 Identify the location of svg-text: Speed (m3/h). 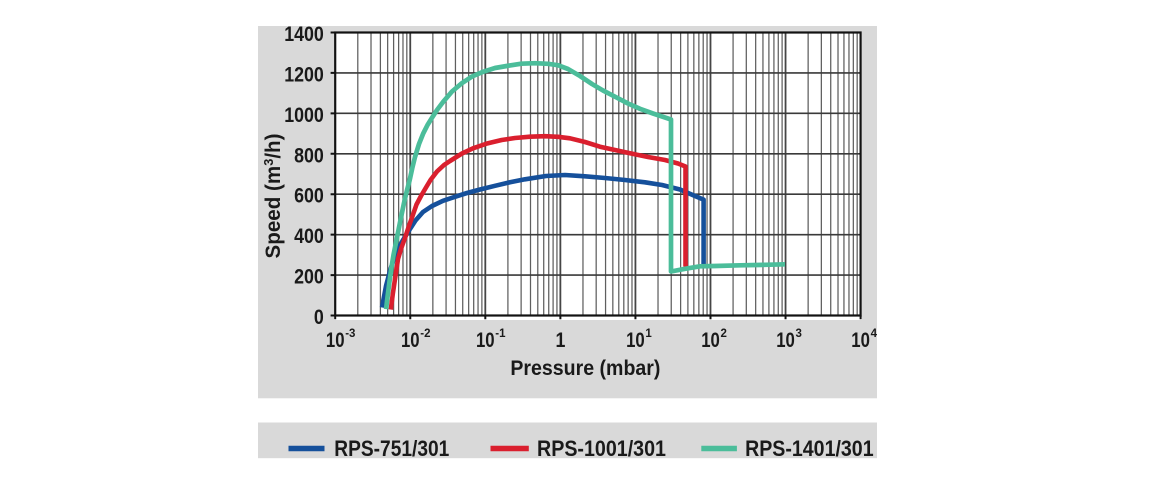
(273, 196).